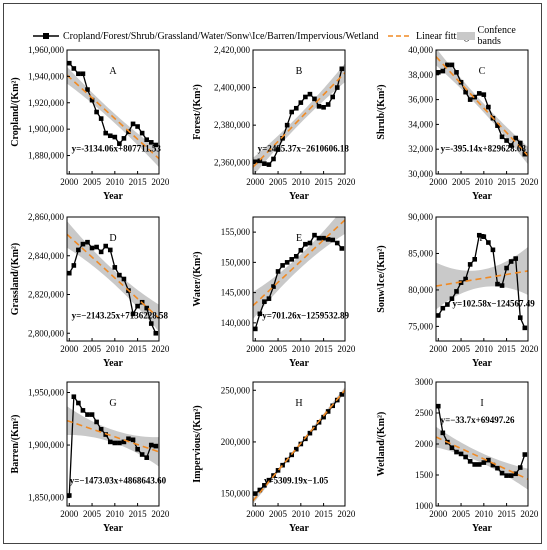  I want to click on panel-f-x-tick-label: 2020, so click(529, 349).